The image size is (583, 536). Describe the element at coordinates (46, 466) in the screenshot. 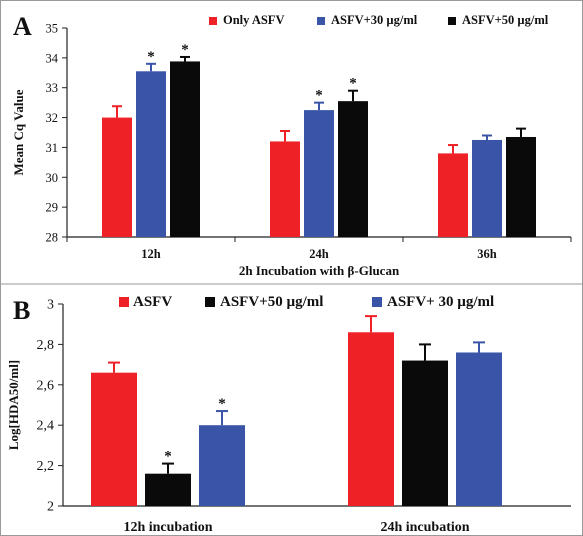

I see `y-tick-label: 2,2` at that location.